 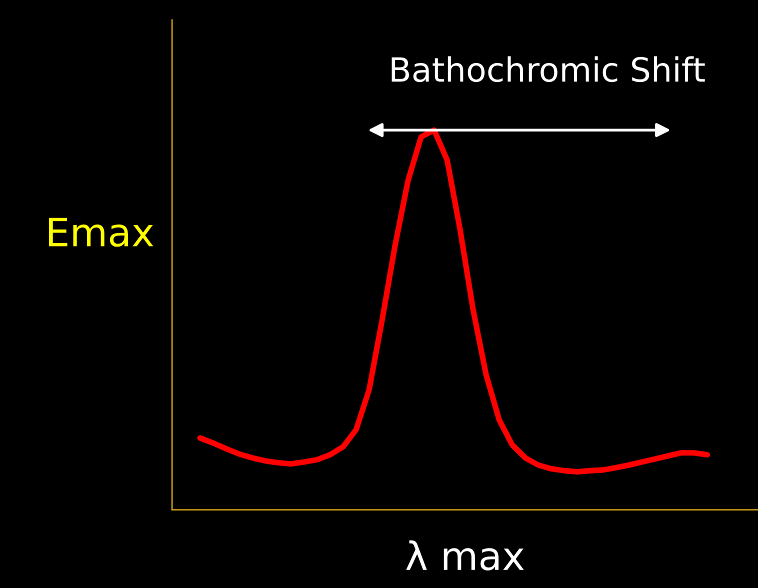 I want to click on x-axis-title: λ max, so click(x=465, y=555).